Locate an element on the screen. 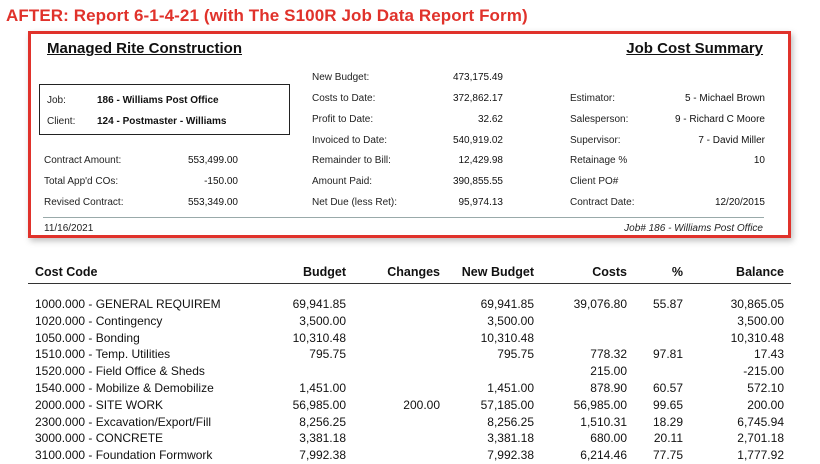  estimator: 5 - Michael Brown is located at coordinates (724, 98).